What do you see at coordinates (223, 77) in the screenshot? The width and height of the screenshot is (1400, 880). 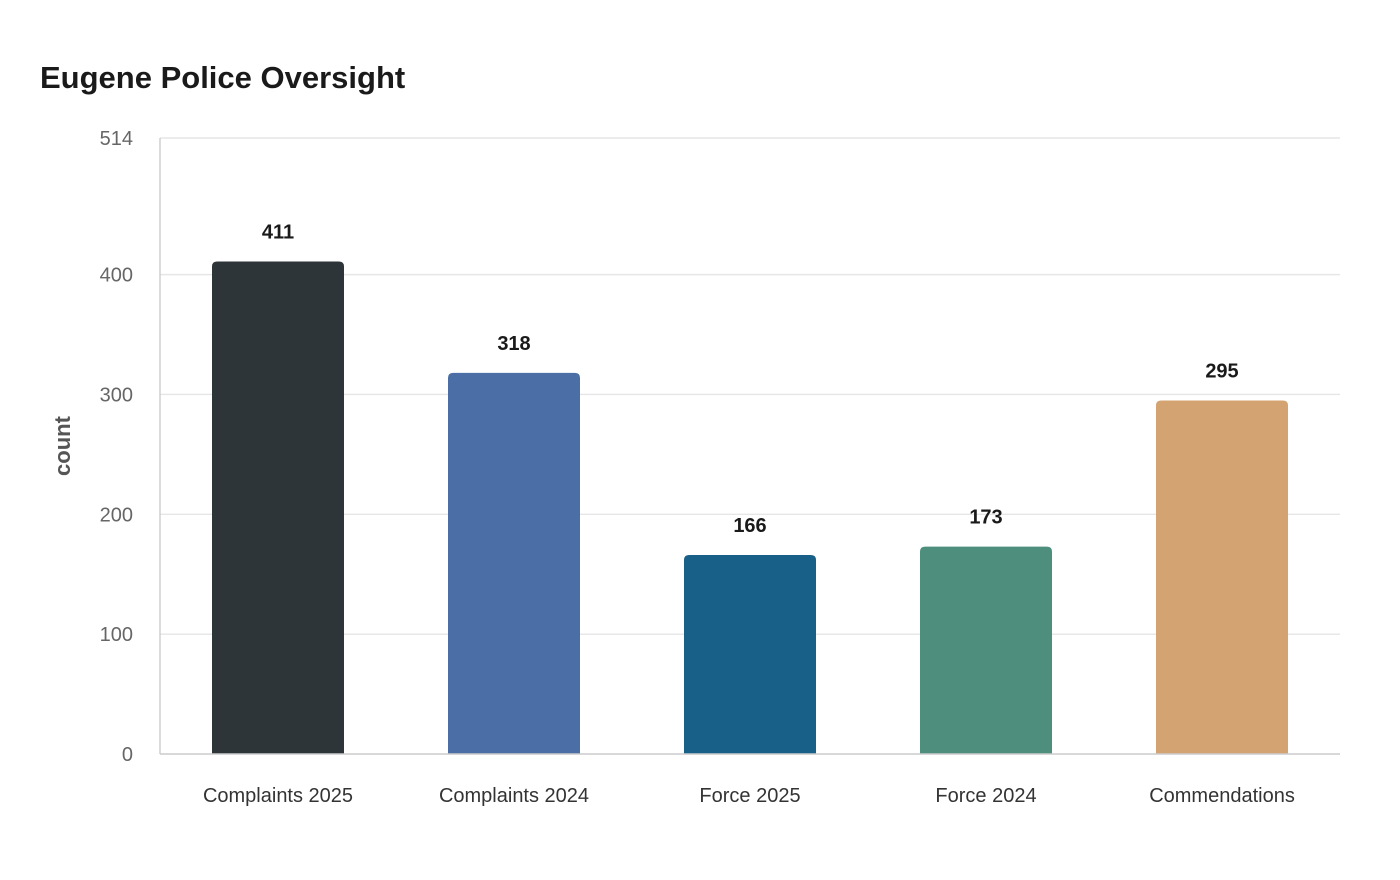 I see `chart-title: Eugene Police Oversight` at bounding box center [223, 77].